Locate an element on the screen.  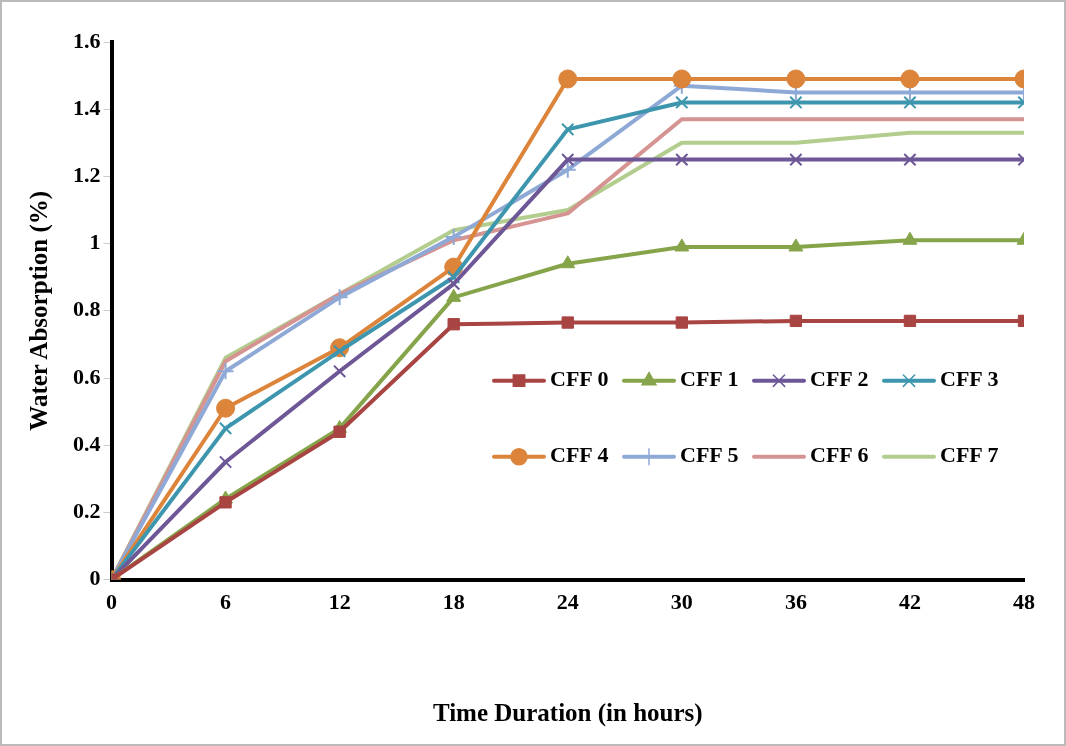
y-tick-label: 0.6 is located at coordinates (87, 376).